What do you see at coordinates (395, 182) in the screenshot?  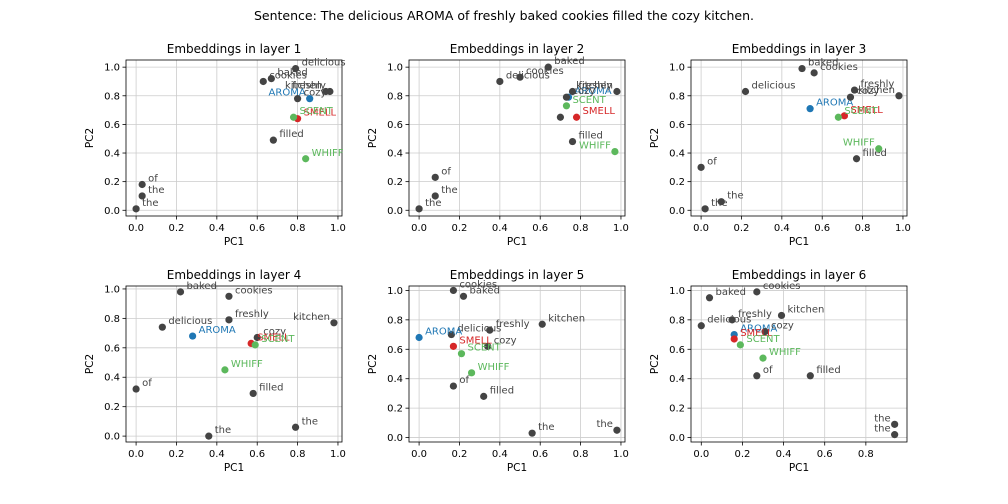 I see `y-tick-label: 0.2` at bounding box center [395, 182].